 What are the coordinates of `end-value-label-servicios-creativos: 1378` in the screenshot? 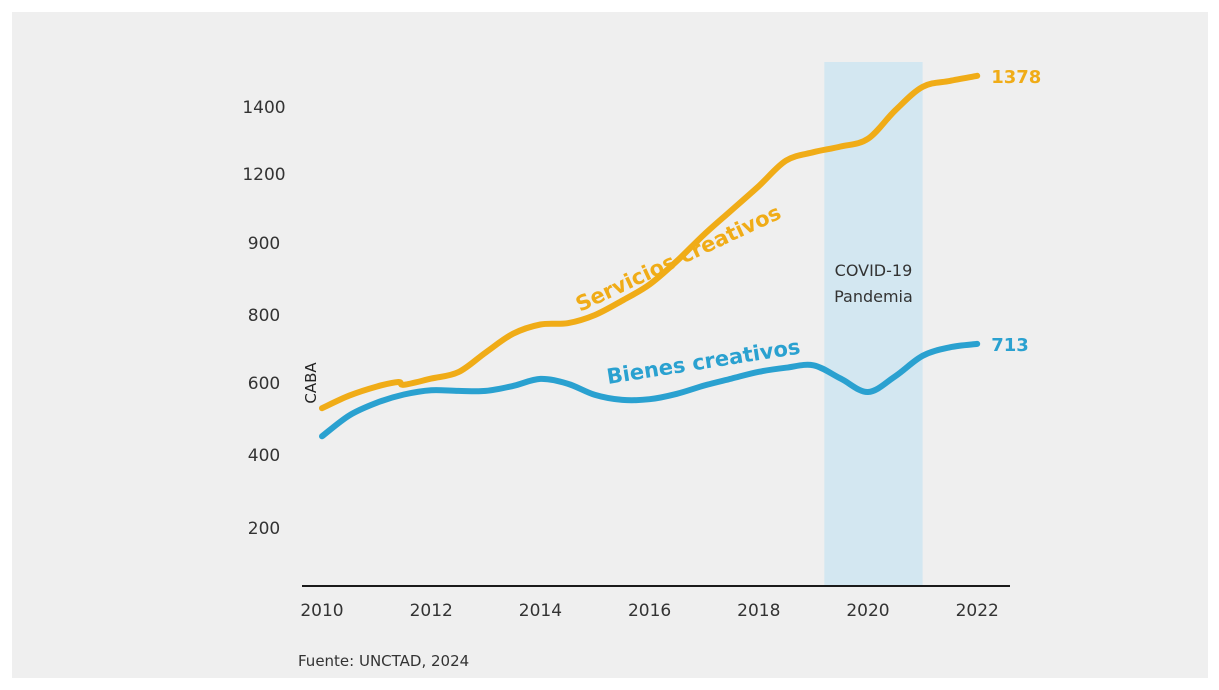 It's located at (1016, 77).